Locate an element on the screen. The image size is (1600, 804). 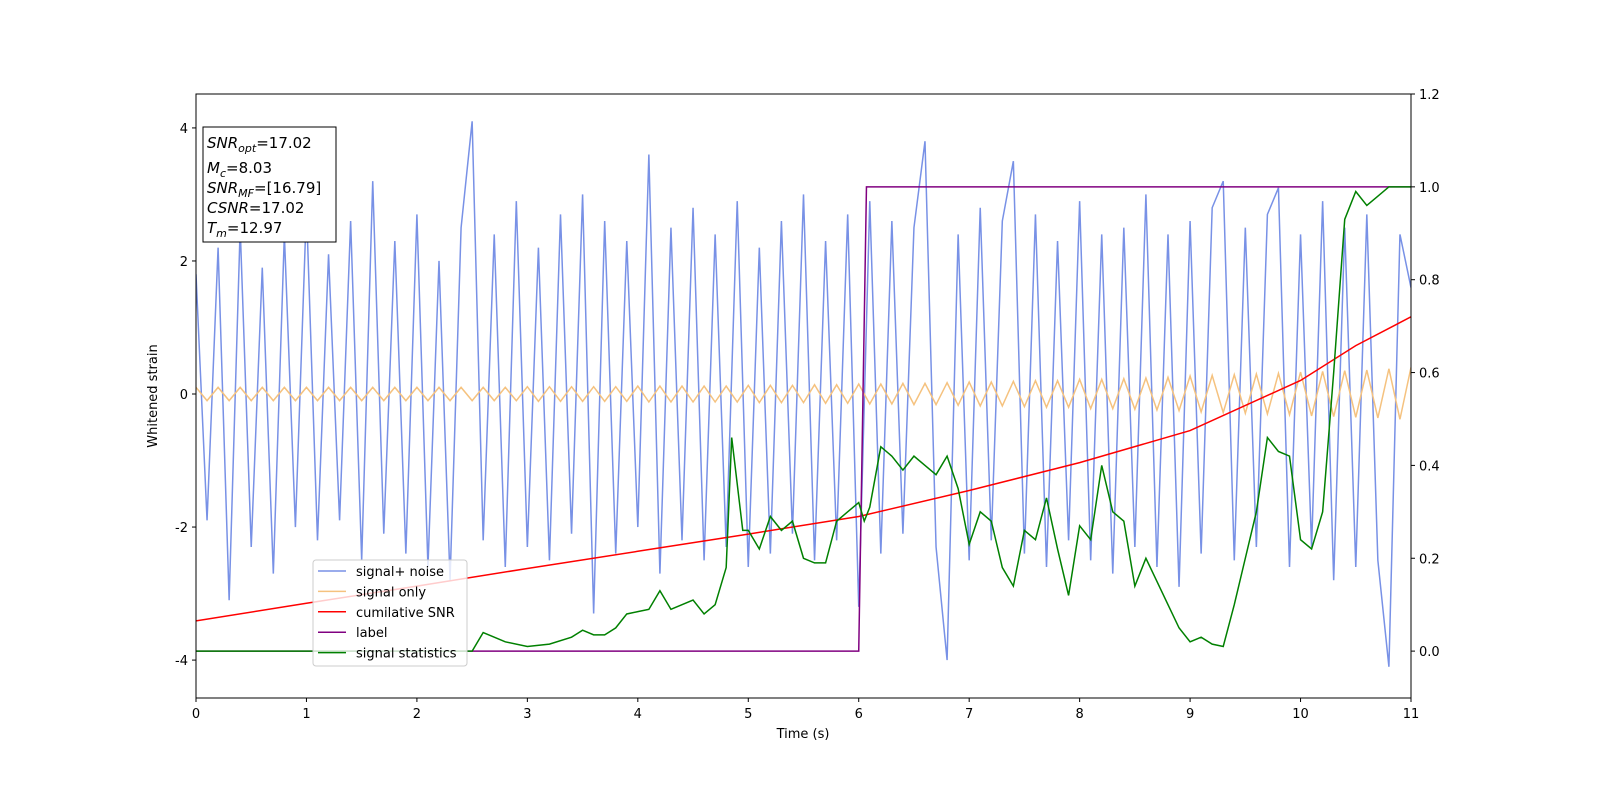
annotation-symbol: CSNR is located at coordinates (228, 208).